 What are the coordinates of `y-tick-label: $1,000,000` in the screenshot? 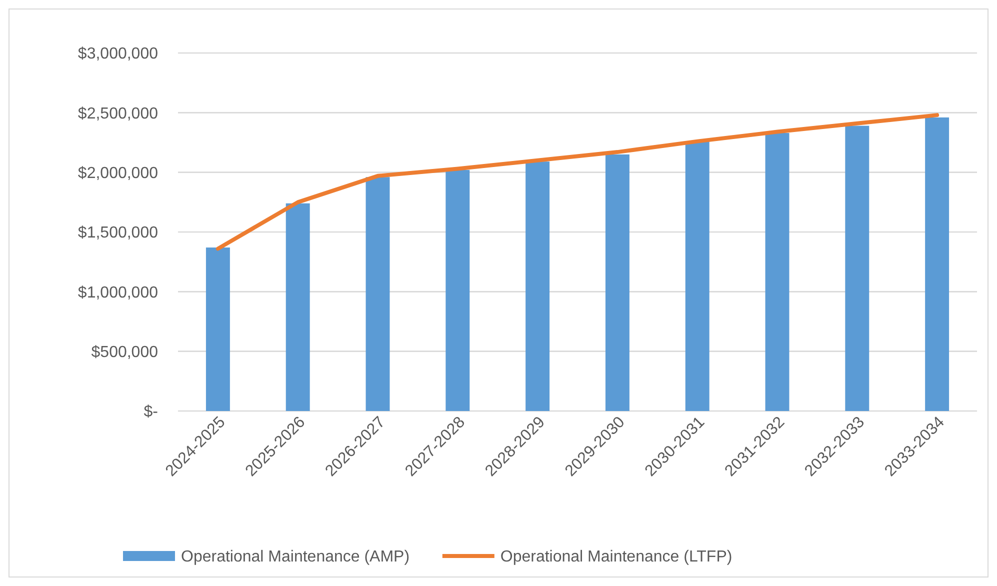 It's located at (118, 293).